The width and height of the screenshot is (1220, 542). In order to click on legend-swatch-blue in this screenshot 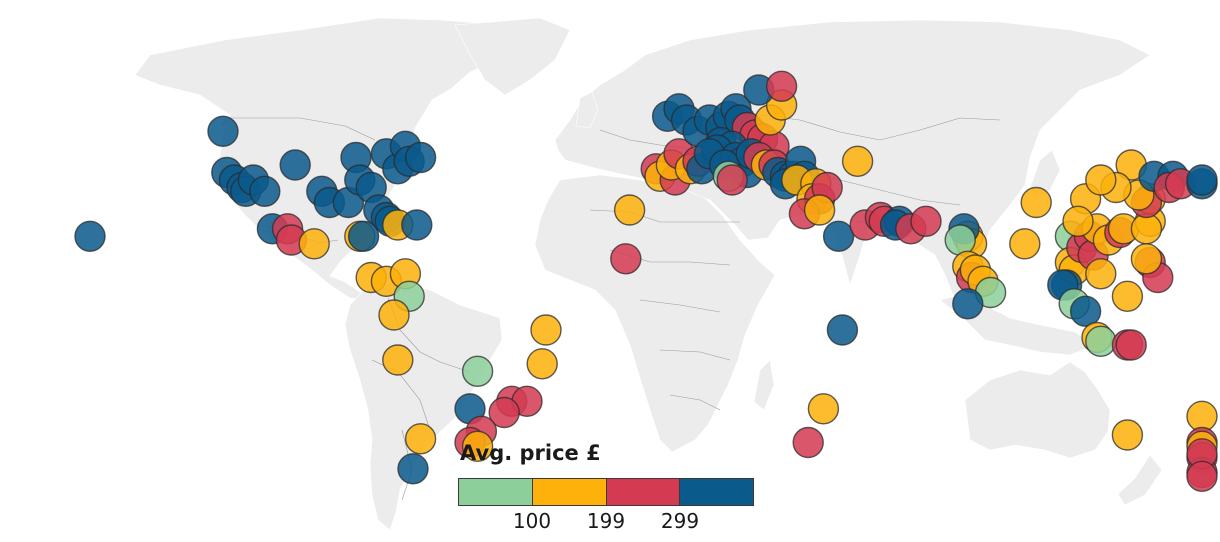, I will do `click(716, 492)`.